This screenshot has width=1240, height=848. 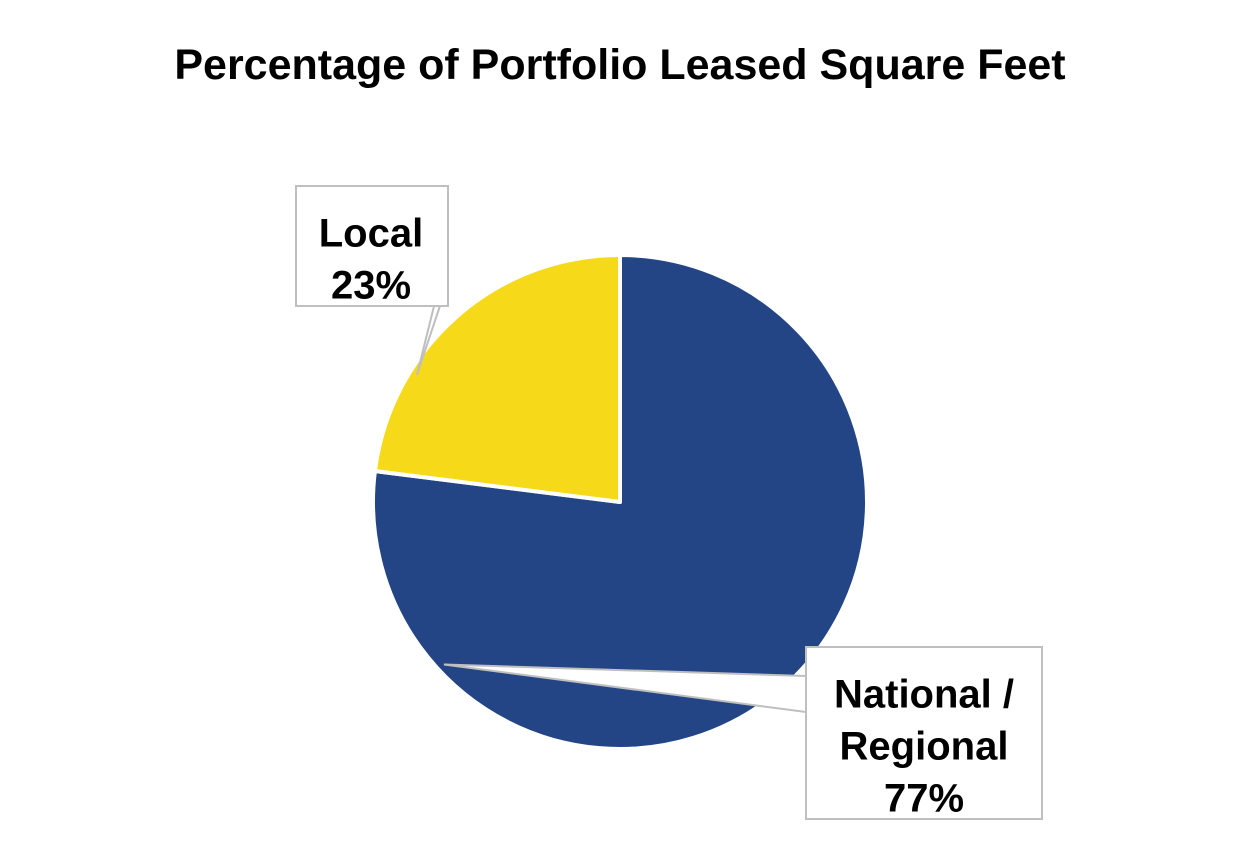 I want to click on slice-value-label: 23%, so click(x=371, y=286).